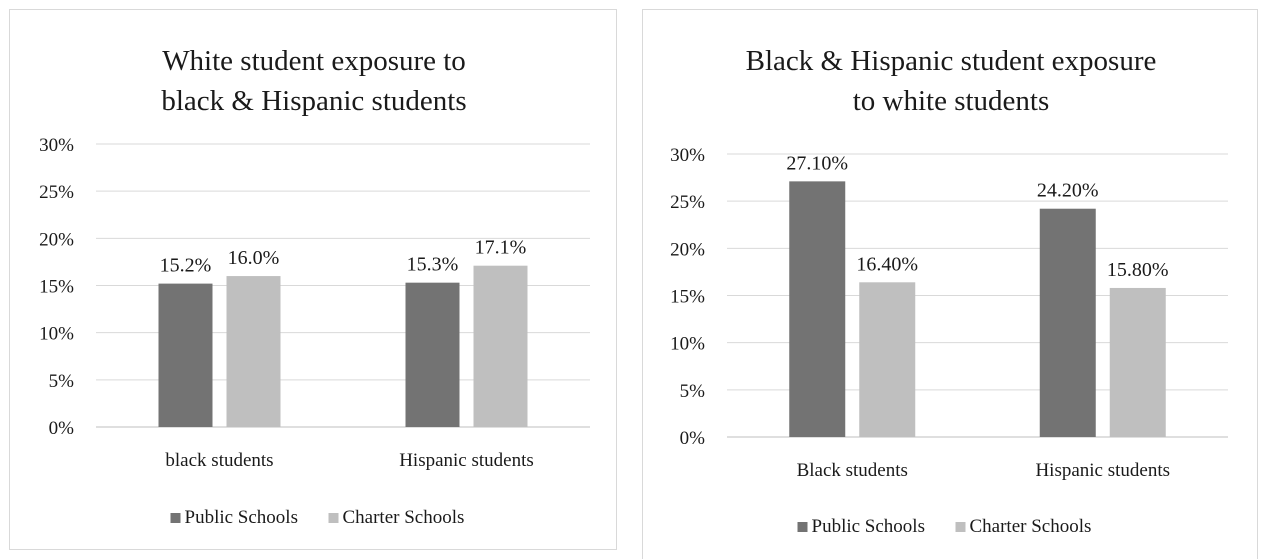 This screenshot has width=1267, height=560. I want to click on data-label: 16.0%, so click(254, 258).